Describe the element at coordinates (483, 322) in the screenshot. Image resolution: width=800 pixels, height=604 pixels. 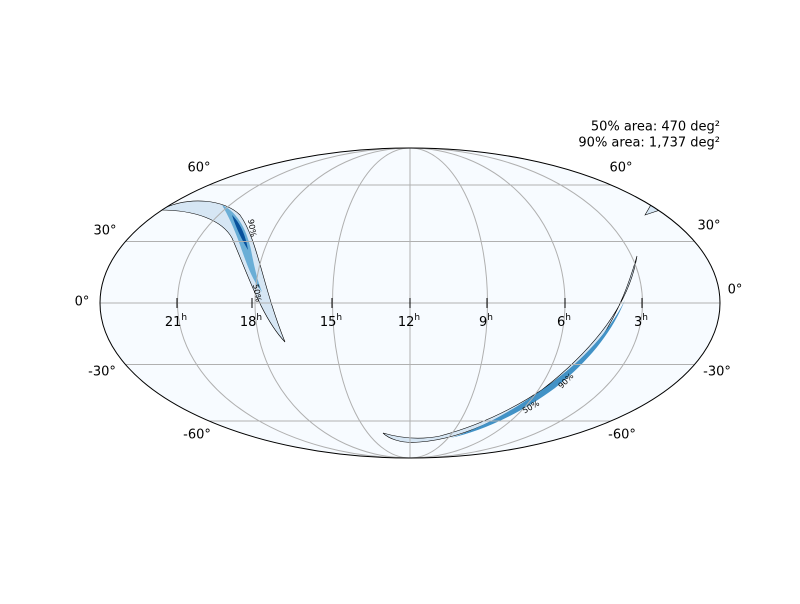
I see `ra-number: 9` at that location.